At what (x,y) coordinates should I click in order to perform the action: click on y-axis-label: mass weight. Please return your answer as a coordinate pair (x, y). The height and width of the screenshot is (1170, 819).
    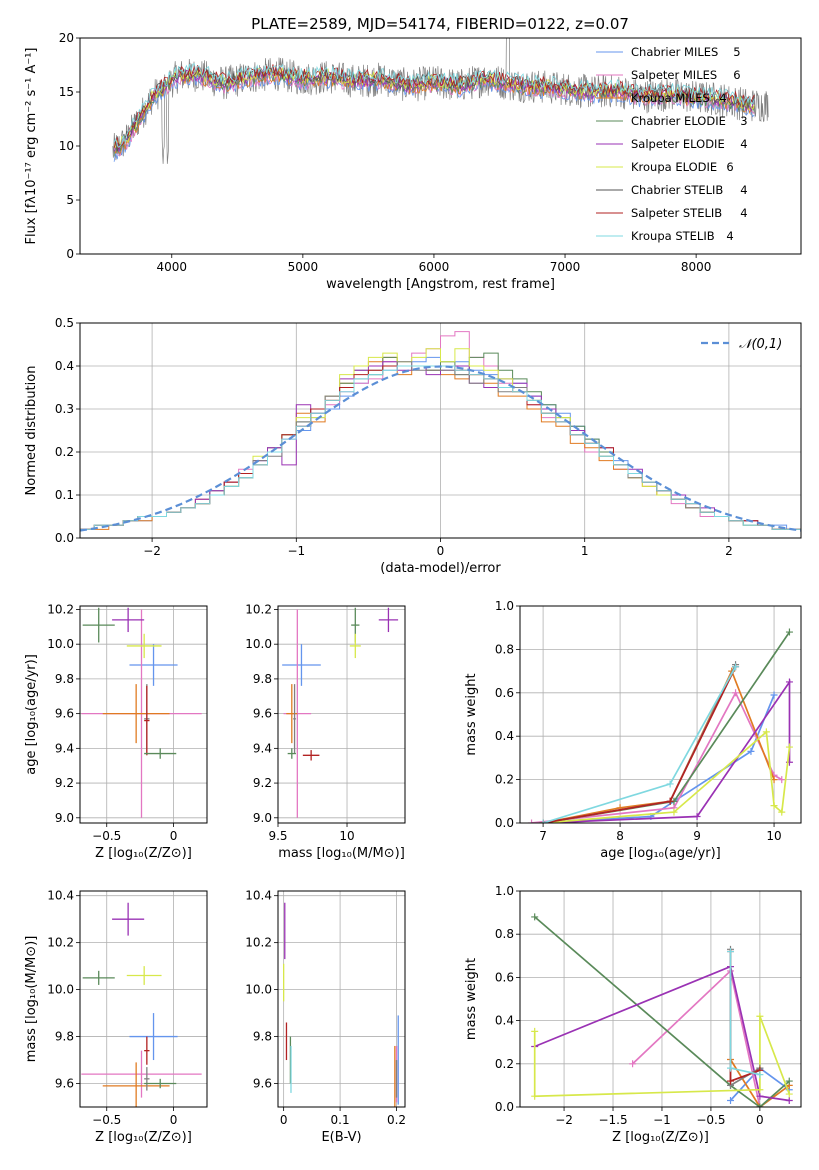
    Looking at the image, I should click on (471, 999).